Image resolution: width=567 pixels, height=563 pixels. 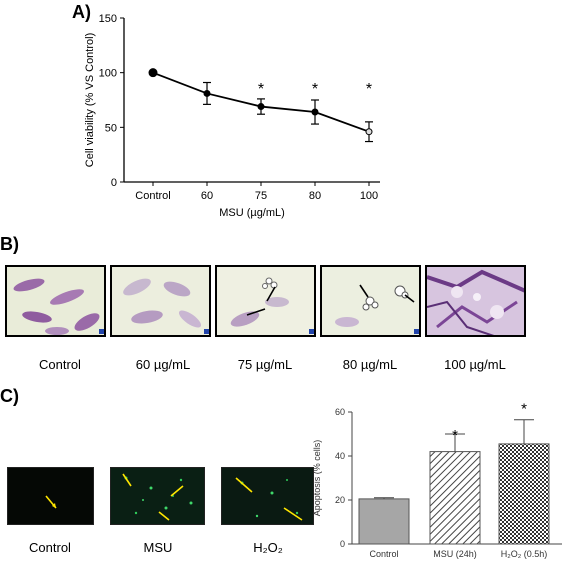 I want to click on y-tick-label: 40, so click(x=340, y=456).